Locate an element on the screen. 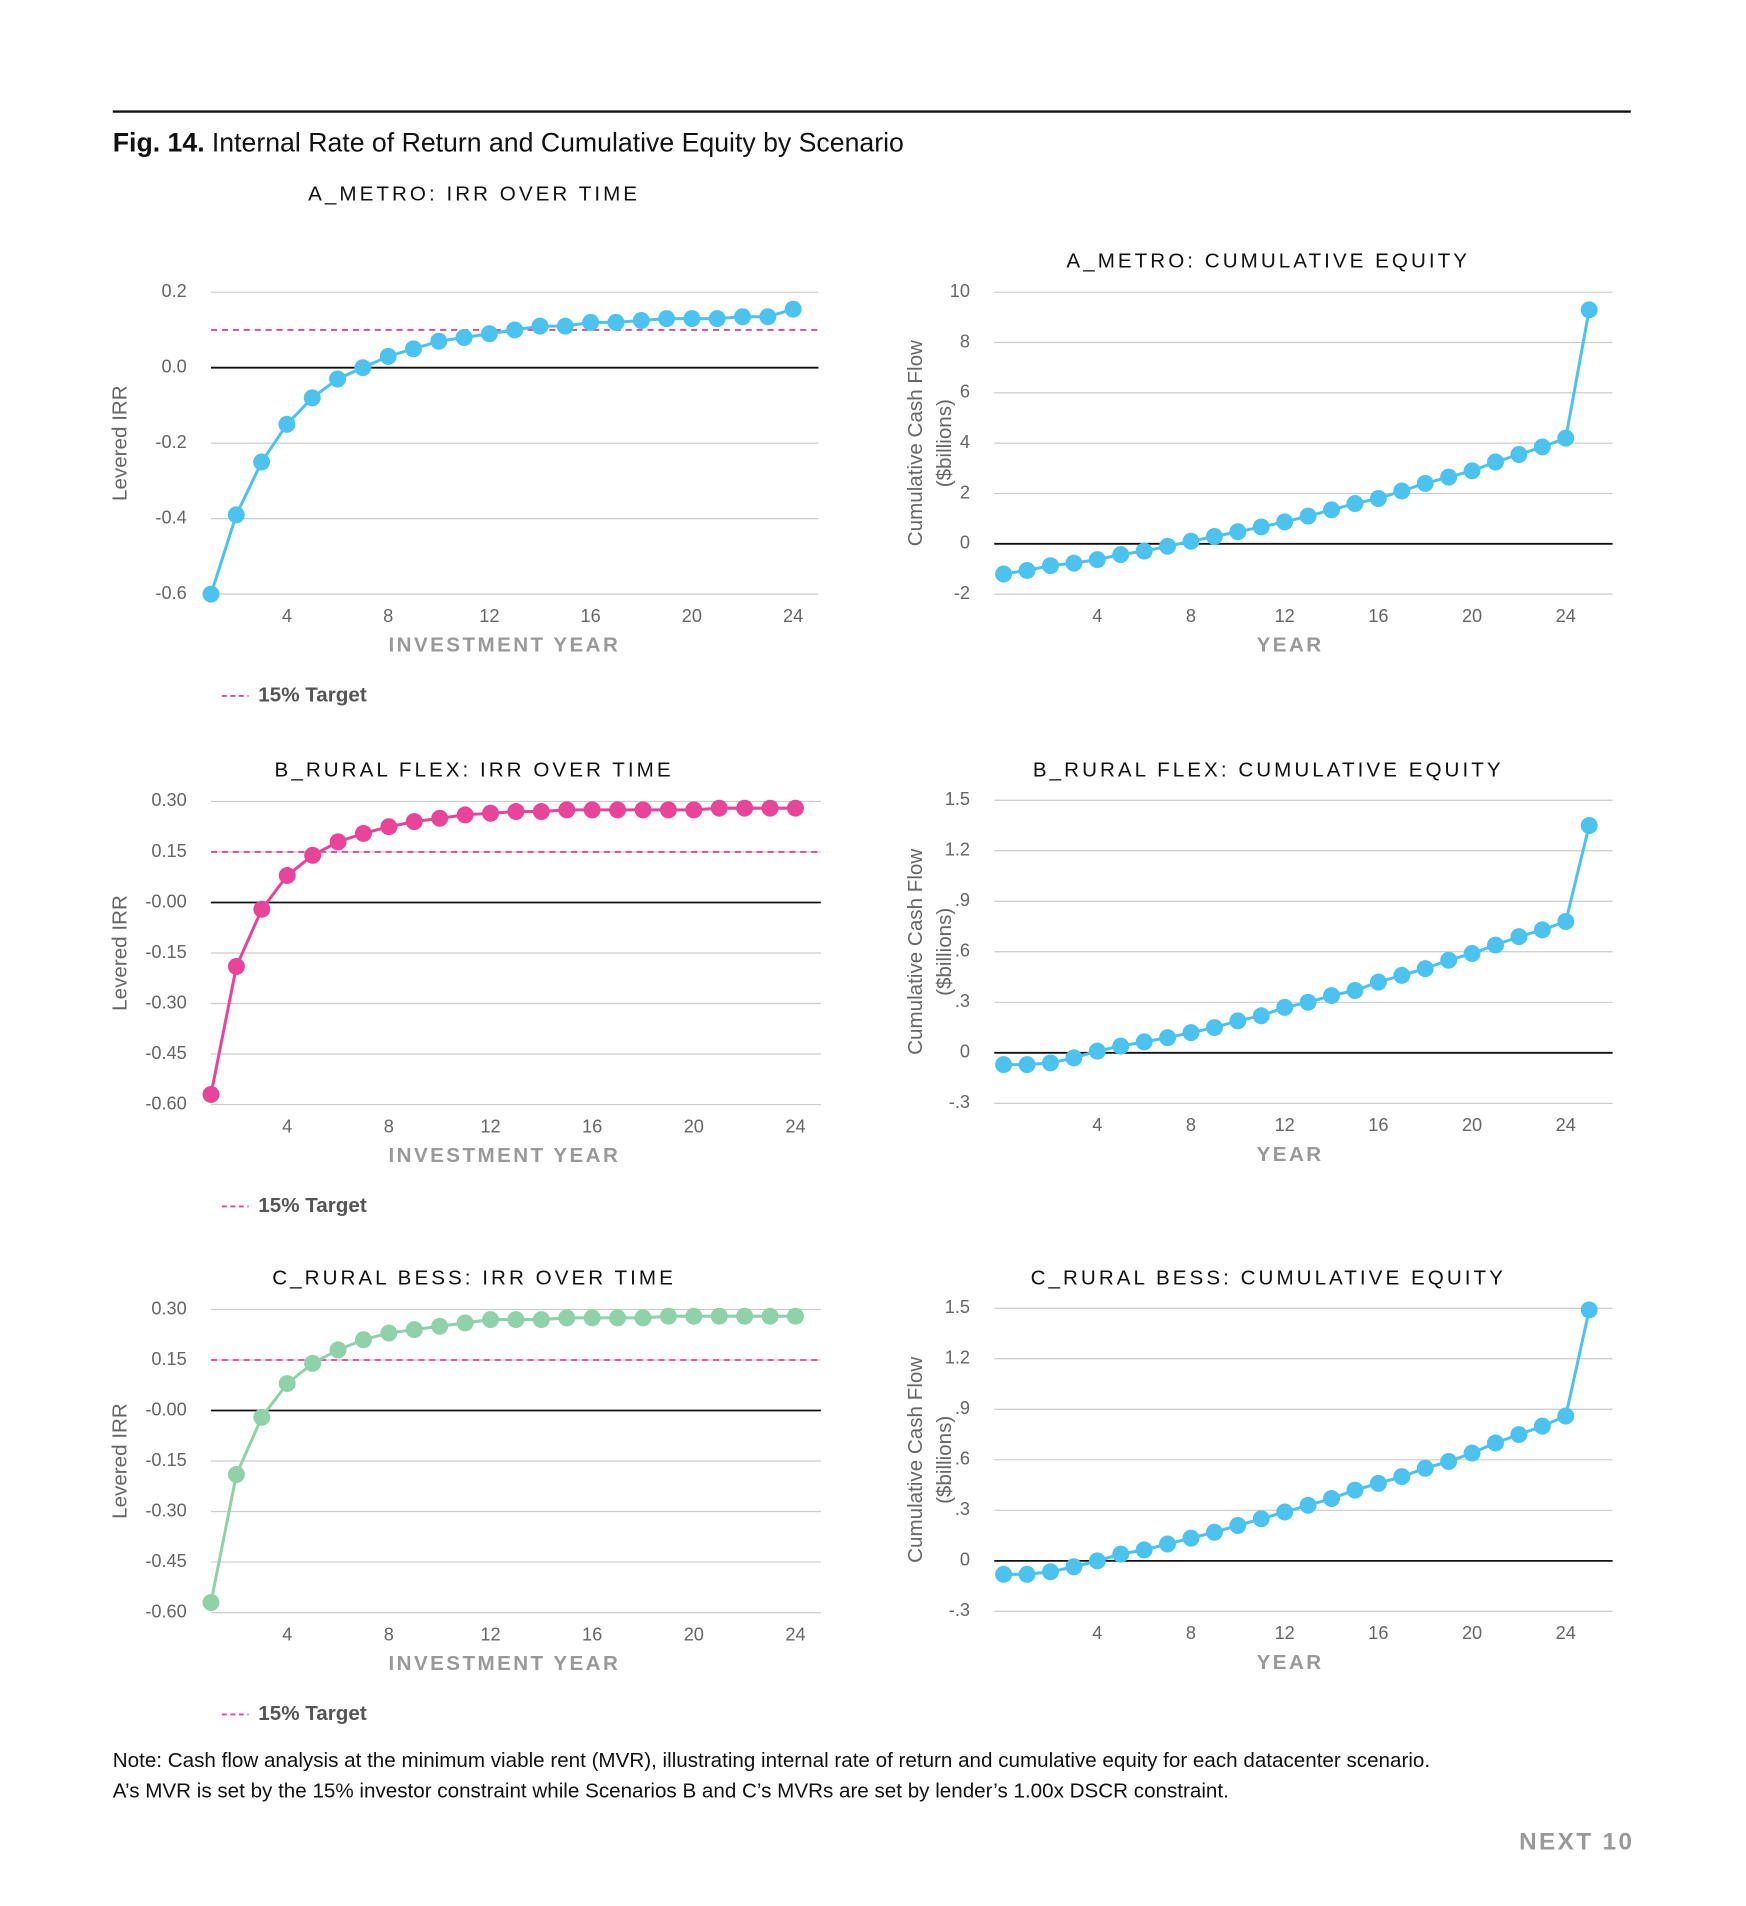  y-tick-label: -0.2 is located at coordinates (170, 442).